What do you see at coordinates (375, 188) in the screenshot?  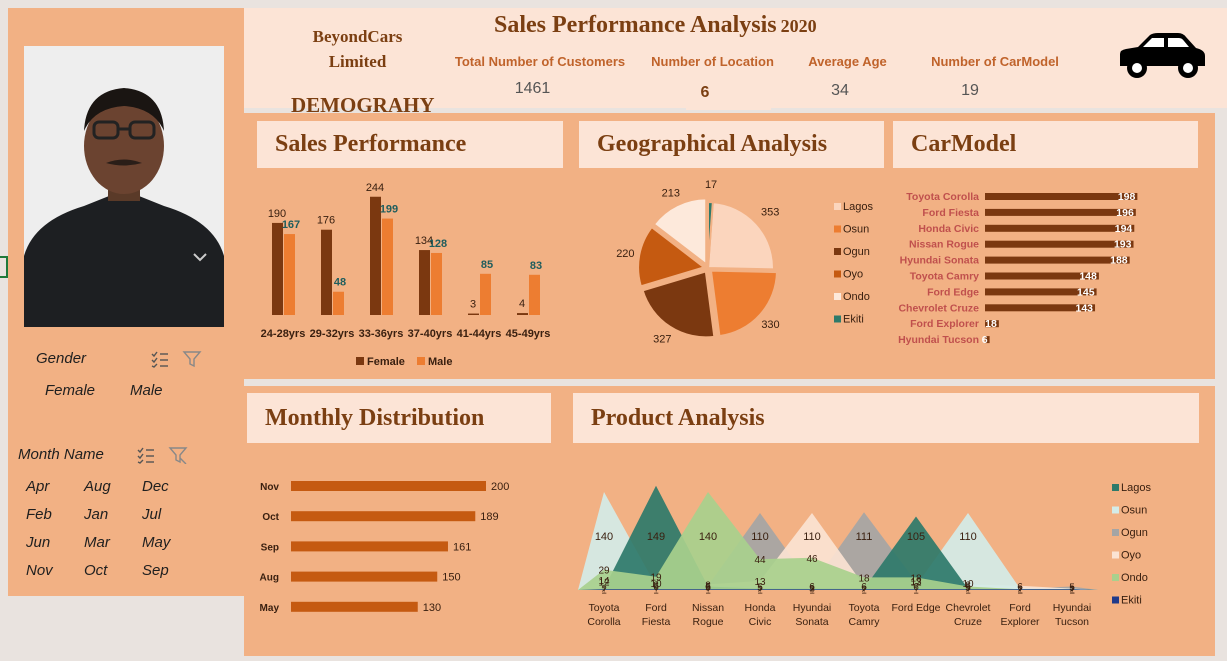 I see `data-label-female: 244` at bounding box center [375, 188].